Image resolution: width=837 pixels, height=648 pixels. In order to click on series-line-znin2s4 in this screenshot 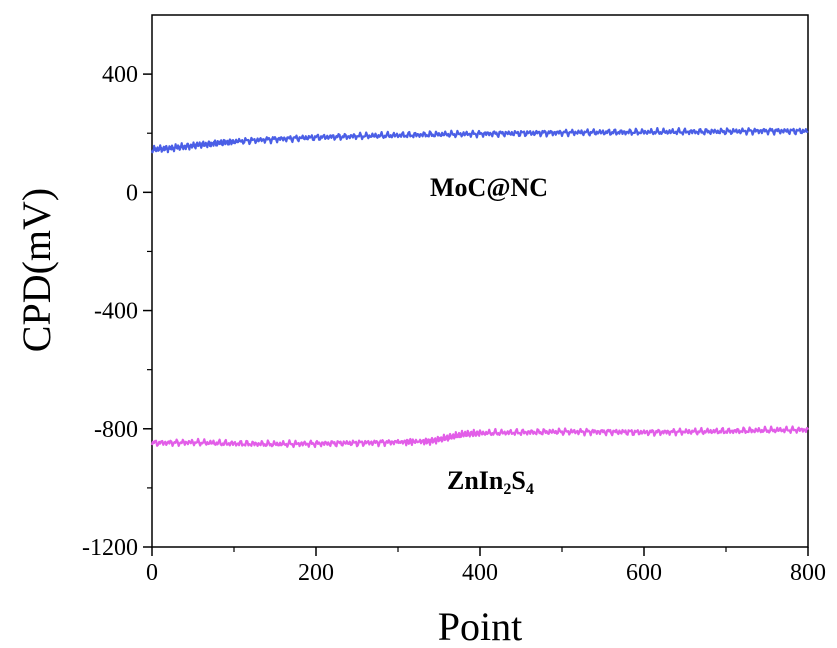, I will do `click(479, 437)`.